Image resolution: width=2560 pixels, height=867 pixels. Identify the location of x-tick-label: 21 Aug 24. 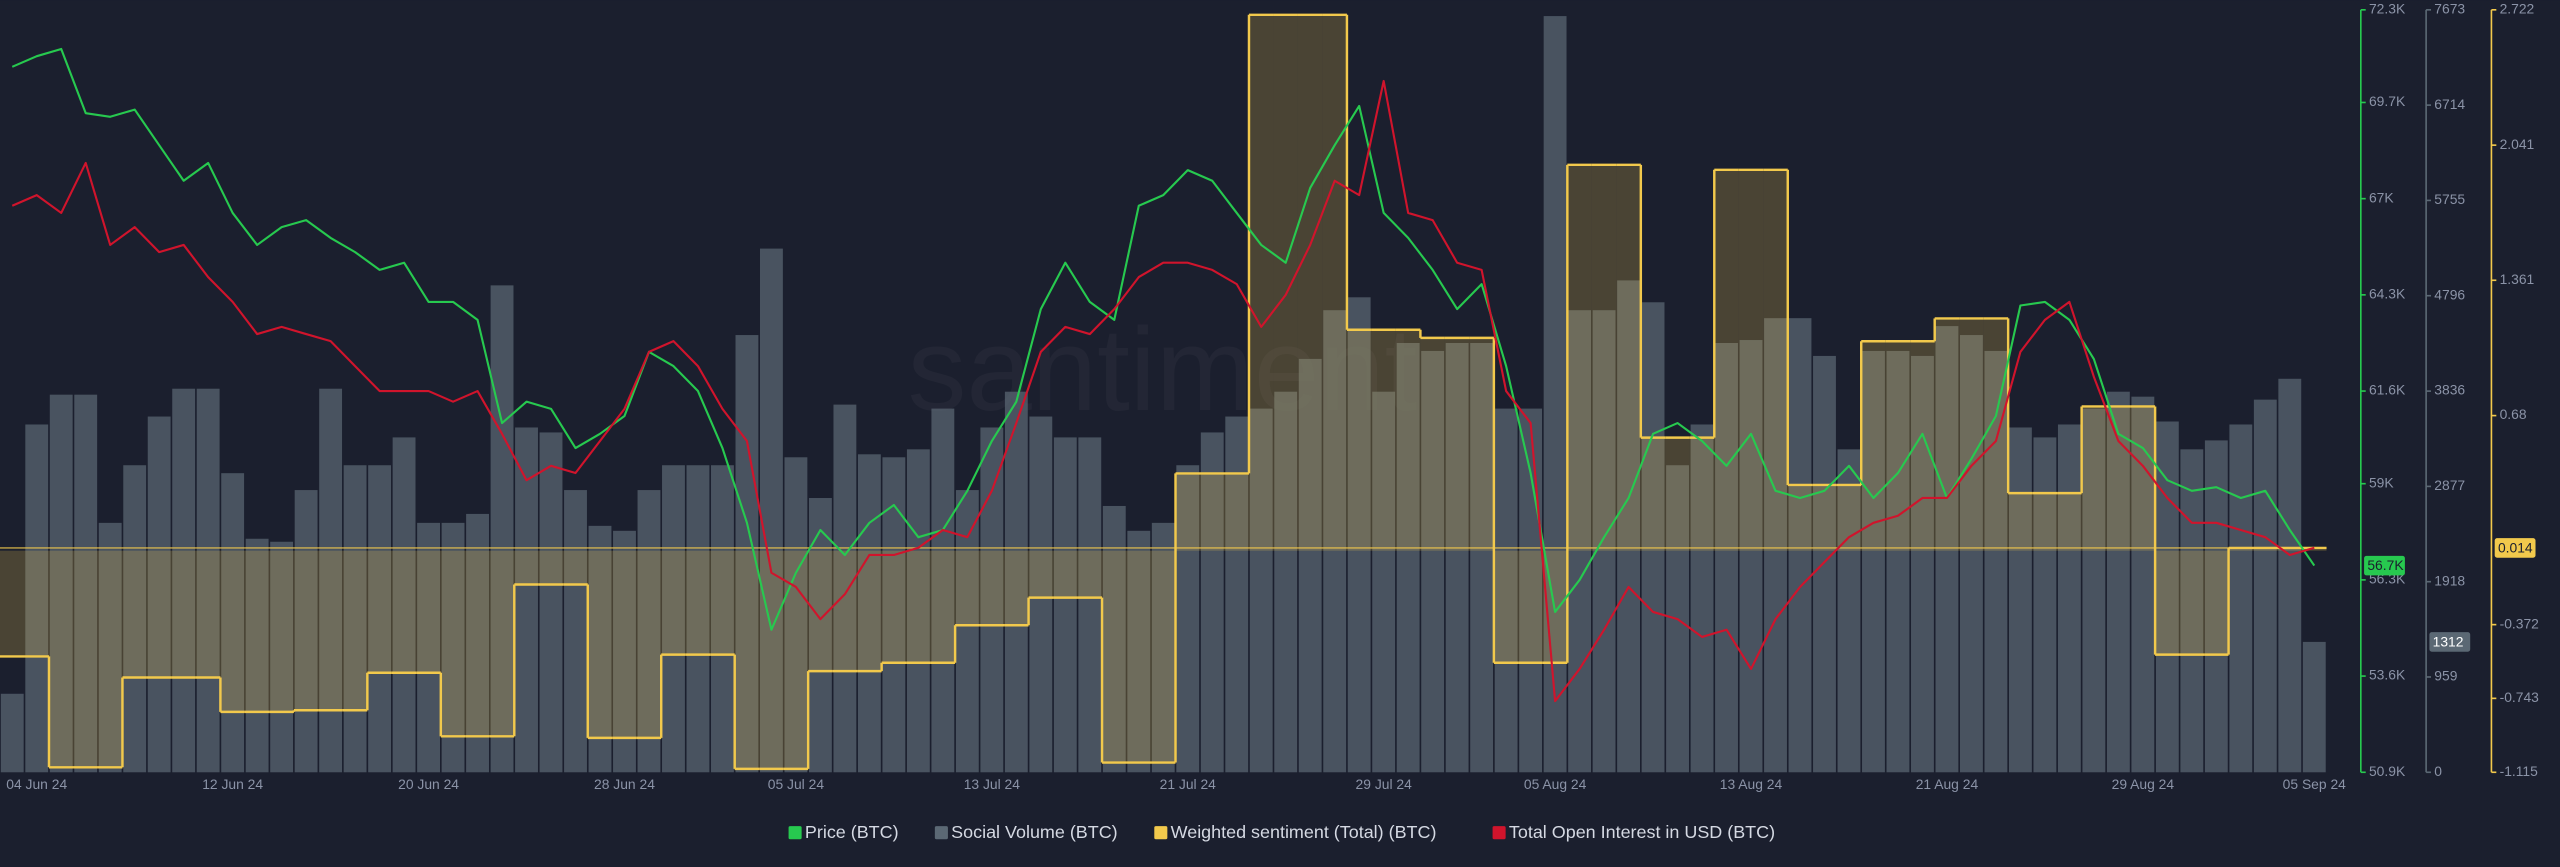
(1947, 784).